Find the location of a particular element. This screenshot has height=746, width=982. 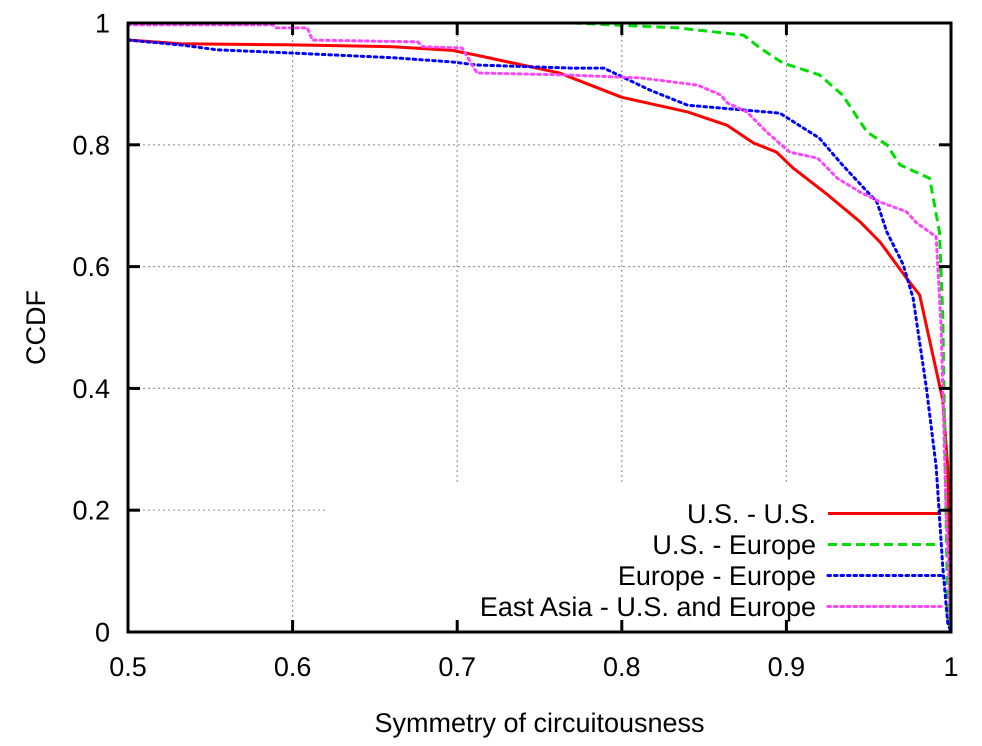

x-tick-label: 0.9 is located at coordinates (787, 667).